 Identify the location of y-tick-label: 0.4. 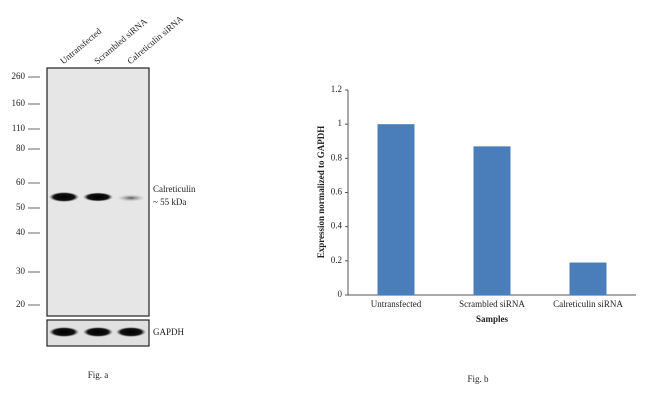
(337, 226).